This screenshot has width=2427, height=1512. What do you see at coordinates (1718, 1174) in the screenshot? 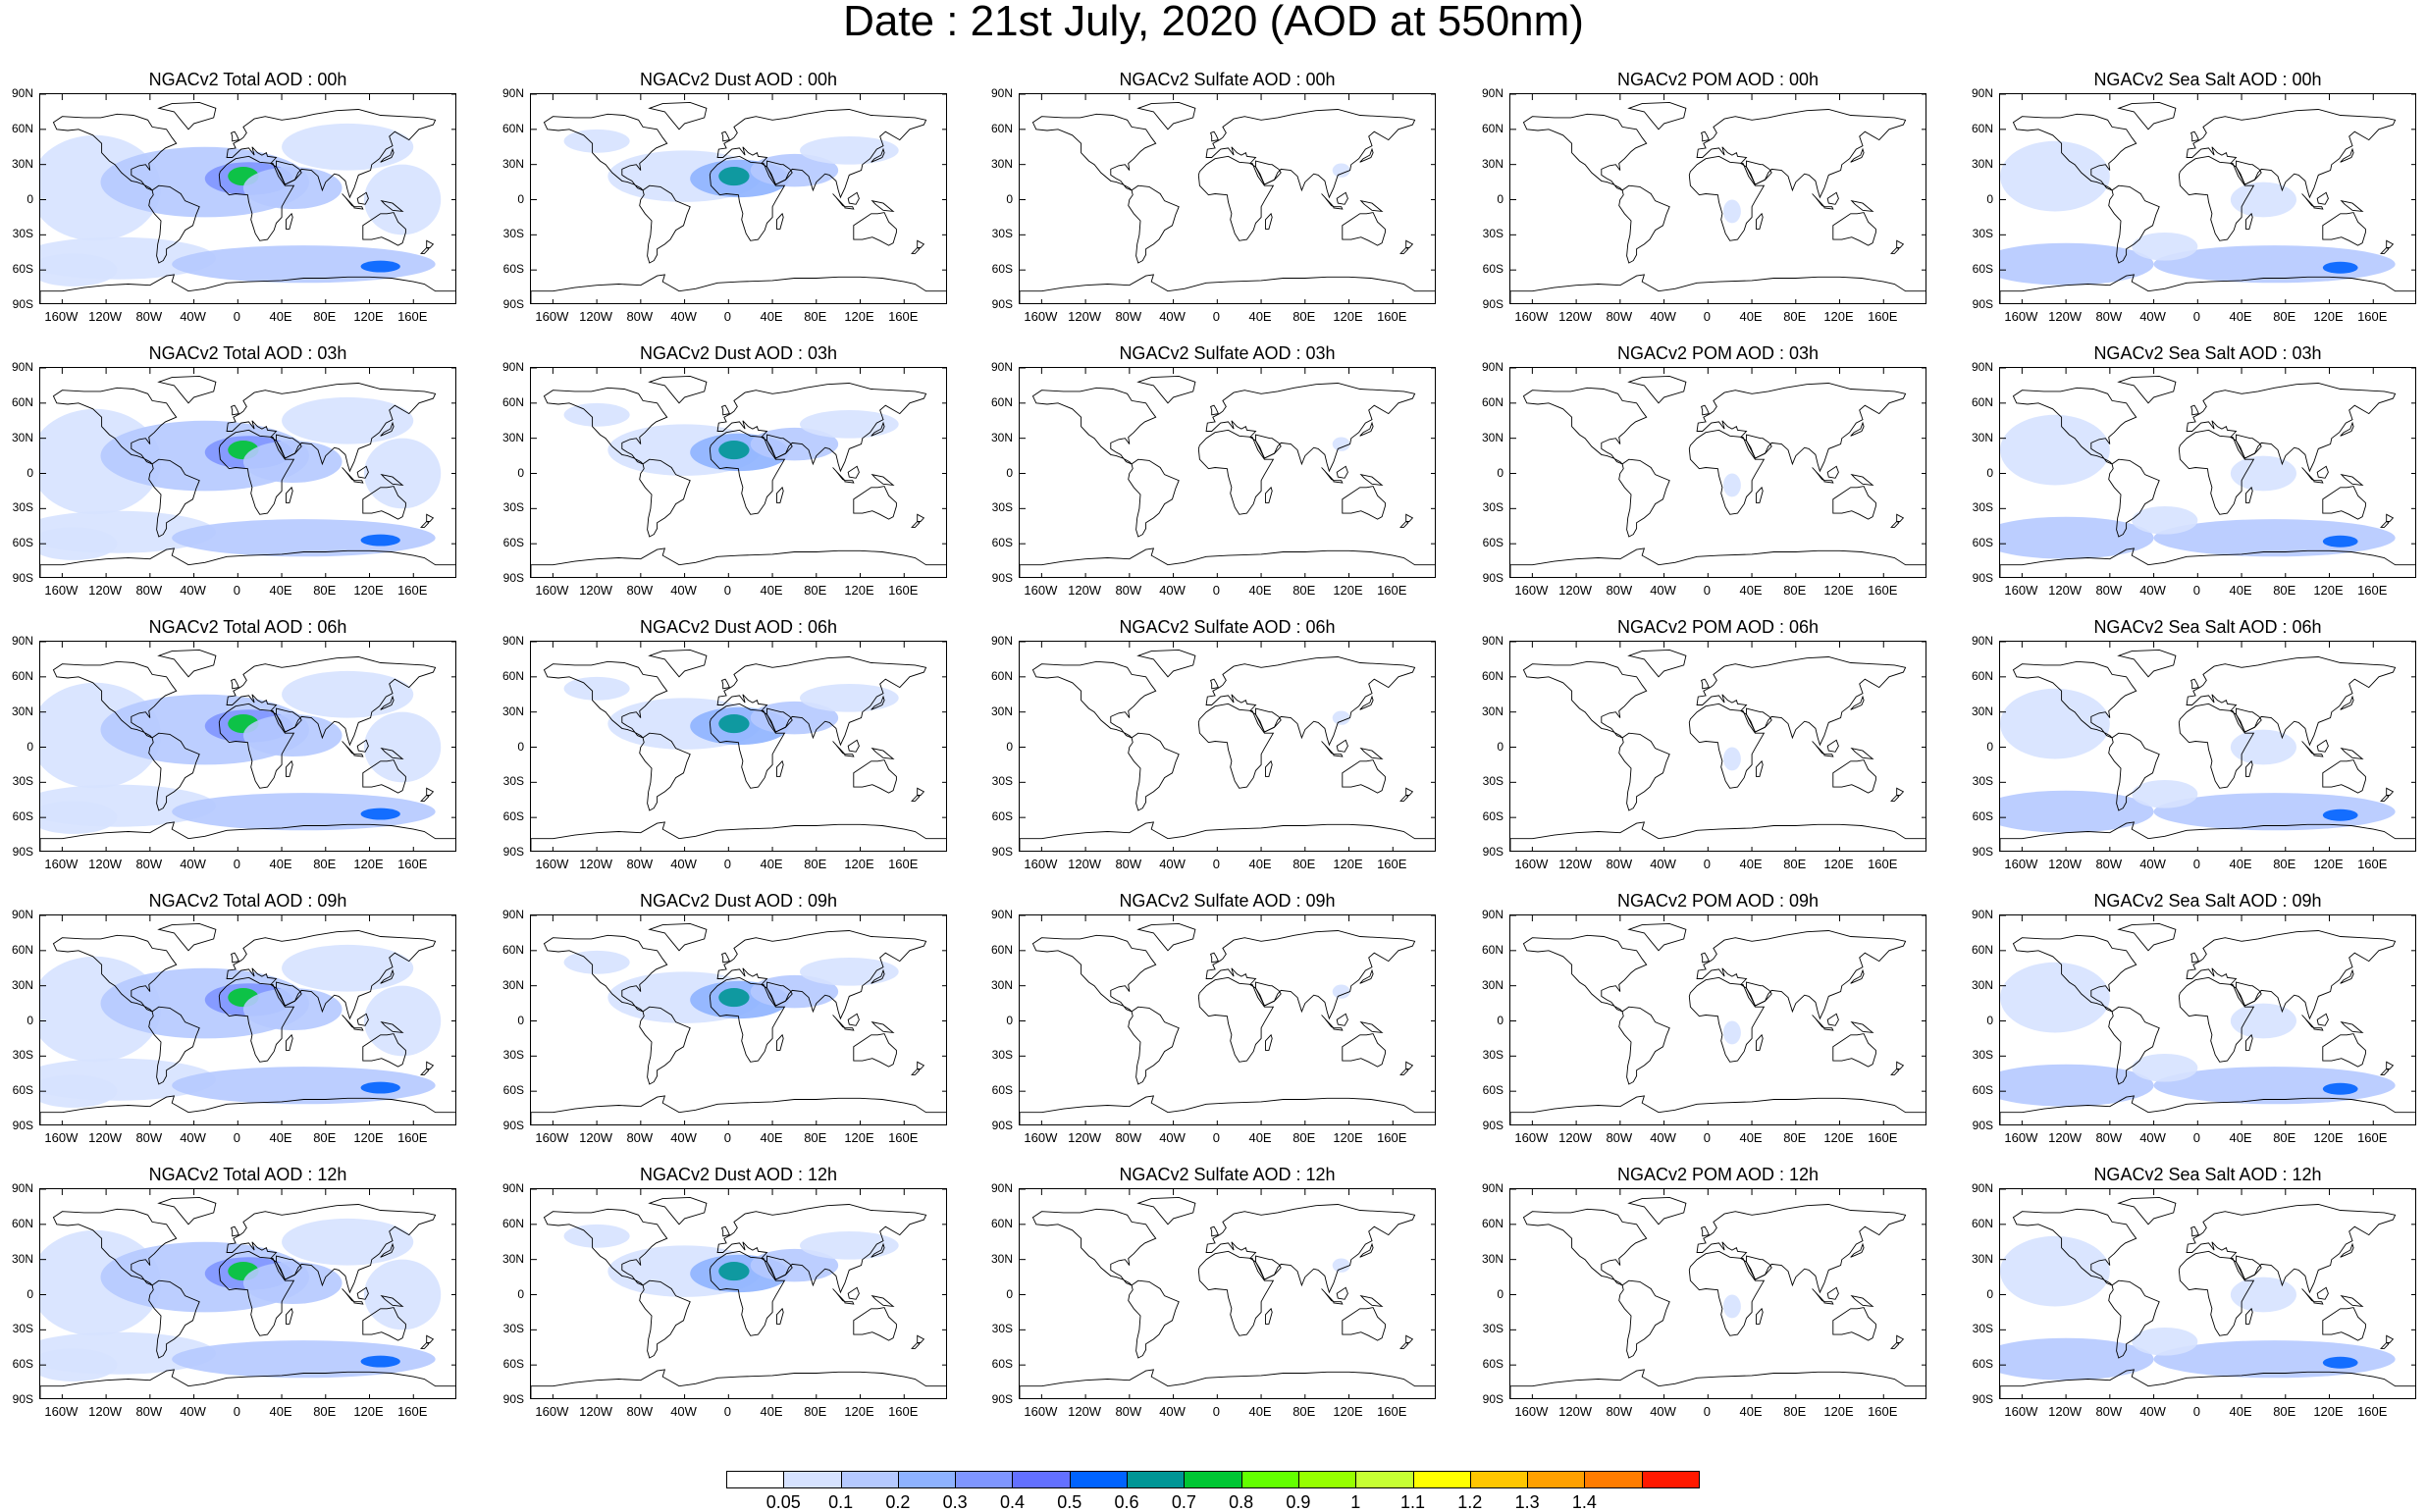
I see `panel-title: NGACv2 POM AOD : 12h` at bounding box center [1718, 1174].